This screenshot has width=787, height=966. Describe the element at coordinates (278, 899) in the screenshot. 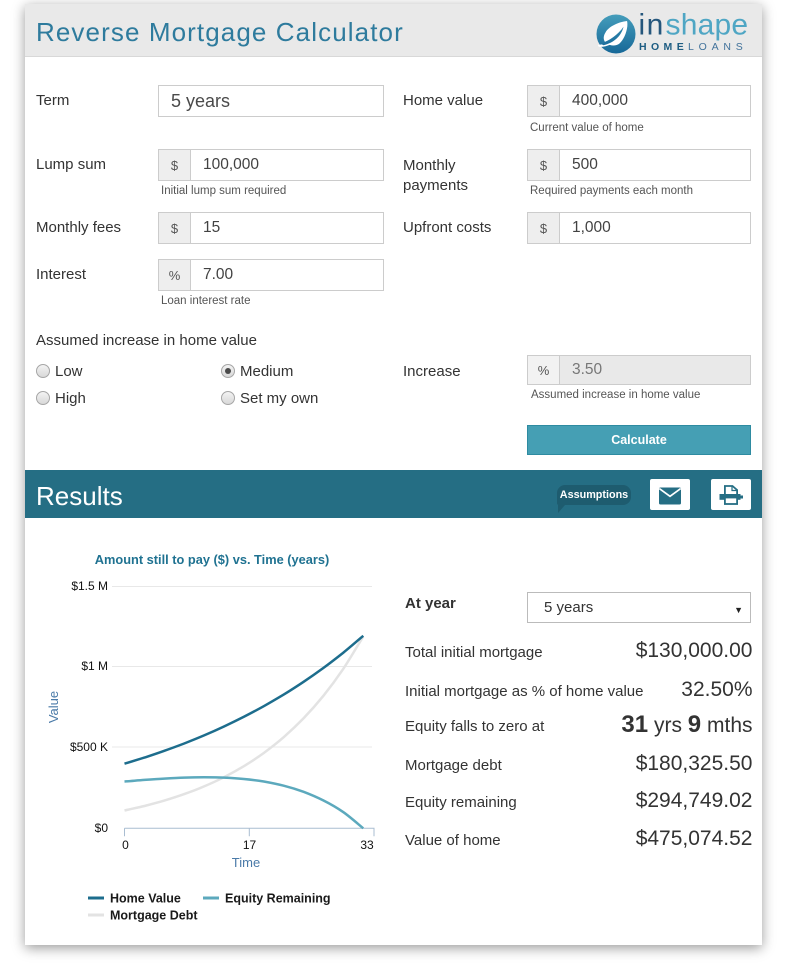

I see `svg-text: Equity Remaining` at that location.